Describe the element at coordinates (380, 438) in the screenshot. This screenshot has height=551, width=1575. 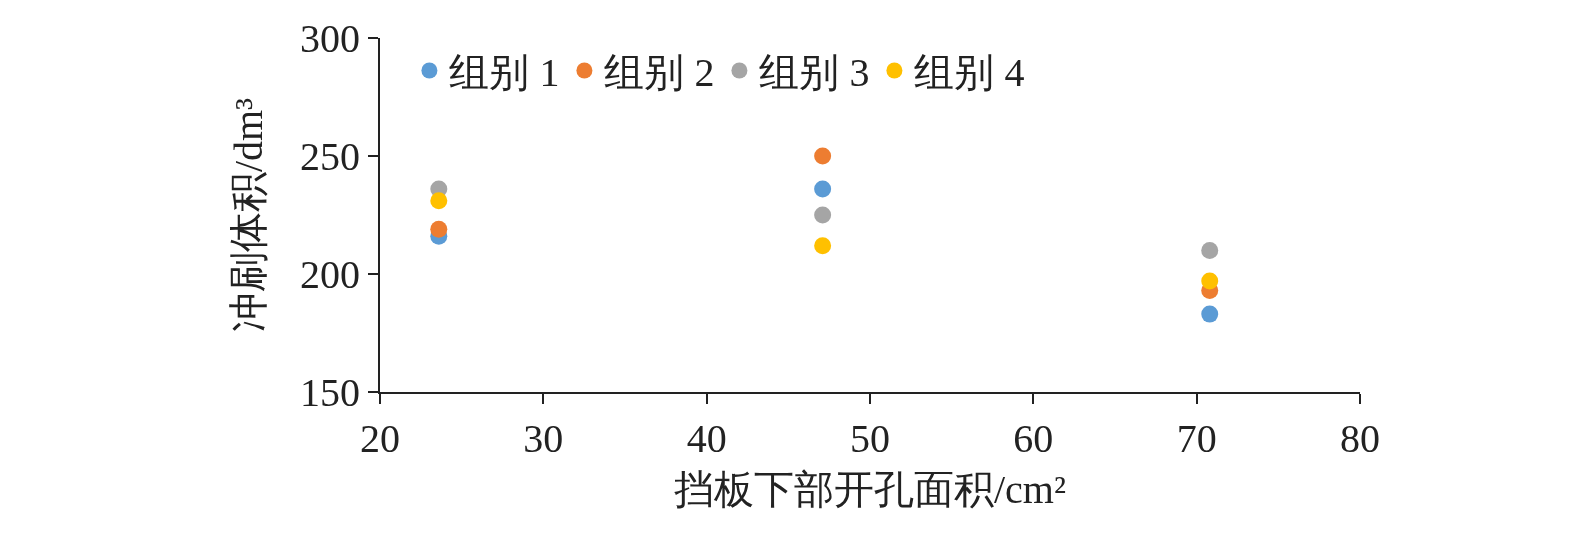
I see `x-tick-label: 20` at that location.